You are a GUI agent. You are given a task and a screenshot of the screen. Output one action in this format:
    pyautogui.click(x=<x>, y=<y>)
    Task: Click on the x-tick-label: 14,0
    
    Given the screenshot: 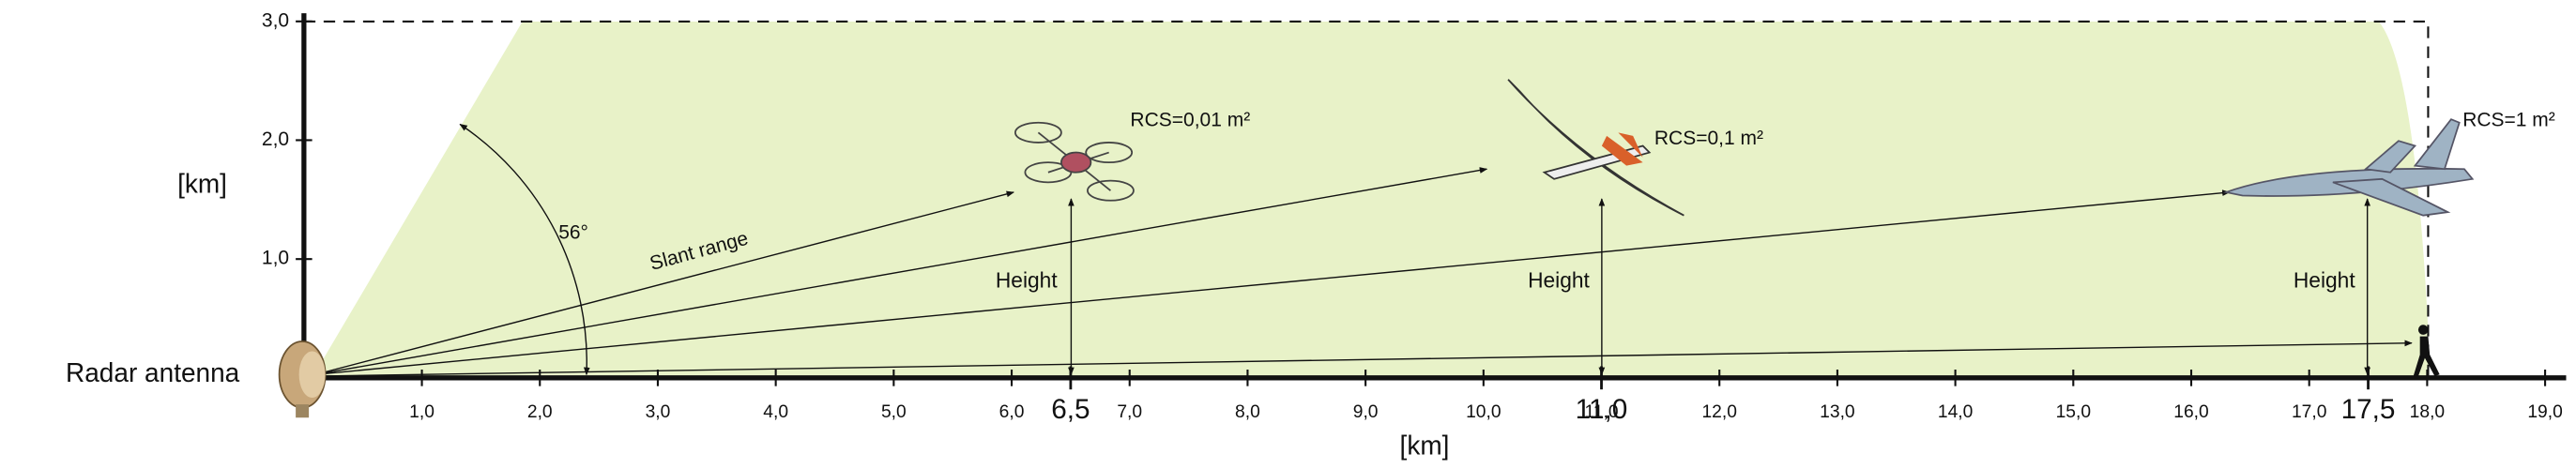 What is the action you would take?
    pyautogui.click(x=1955, y=411)
    